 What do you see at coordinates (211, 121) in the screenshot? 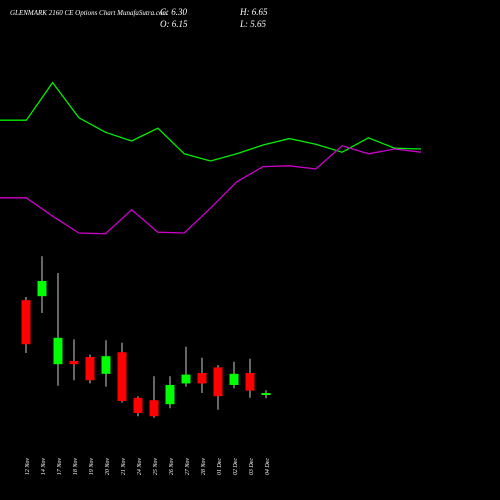
I see `overlay-line` at bounding box center [211, 121].